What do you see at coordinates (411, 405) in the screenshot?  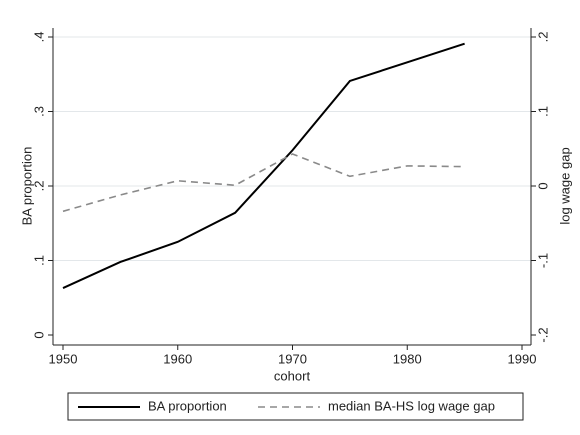 I see `legend-label: median BA-HS log wage gap` at bounding box center [411, 405].